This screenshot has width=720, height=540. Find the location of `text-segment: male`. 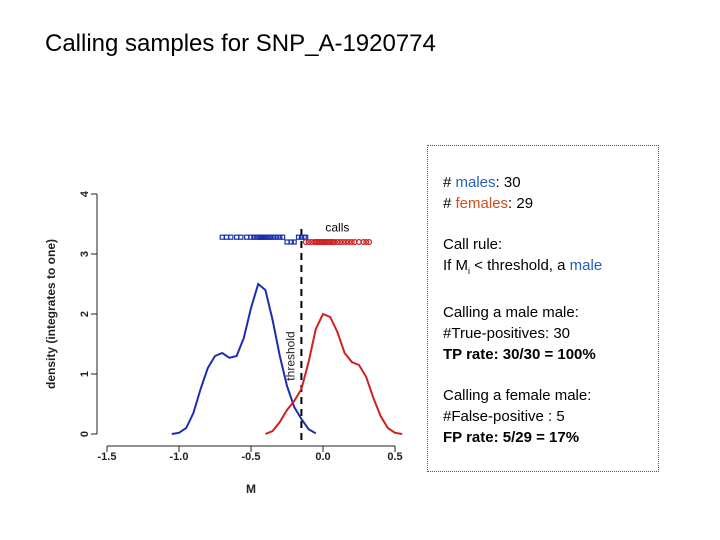

text-segment: male is located at coordinates (586, 265).